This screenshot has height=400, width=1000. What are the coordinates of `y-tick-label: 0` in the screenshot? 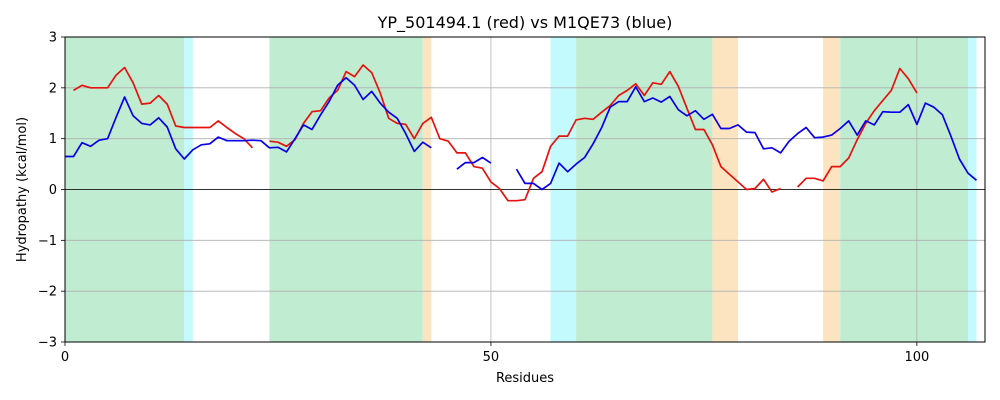 It's located at (53, 190).